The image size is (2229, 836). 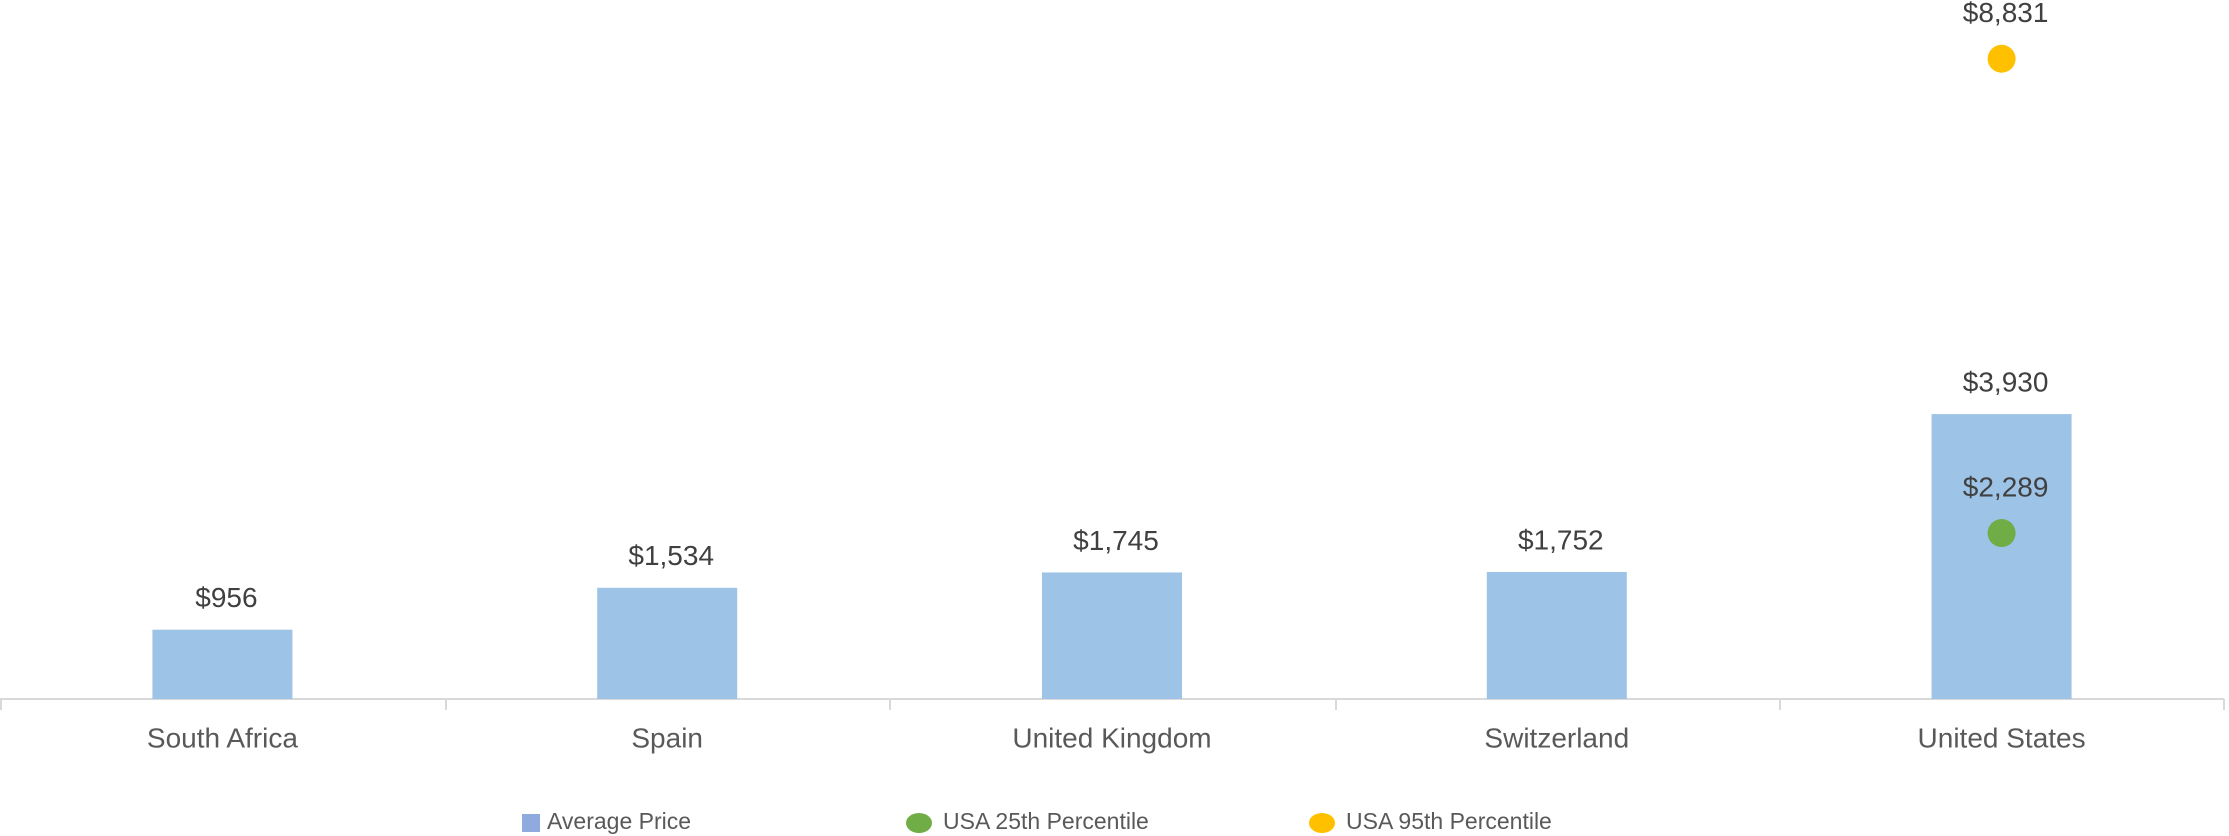 What do you see at coordinates (1112, 704) in the screenshot?
I see `category-separators` at bounding box center [1112, 704].